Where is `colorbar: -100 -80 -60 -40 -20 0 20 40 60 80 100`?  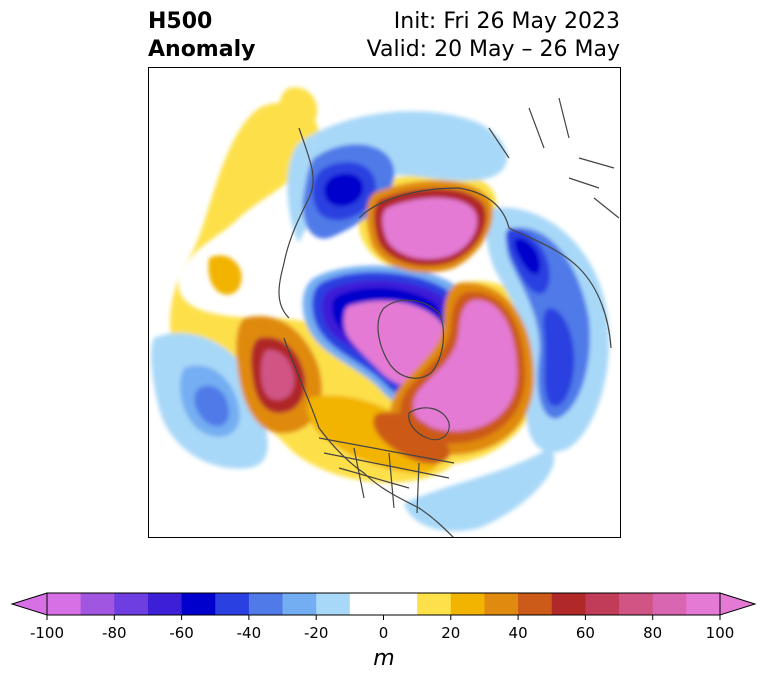
colorbar: -100 -80 -60 -40 -20 0 20 40 60 80 100 is located at coordinates (383, 617).